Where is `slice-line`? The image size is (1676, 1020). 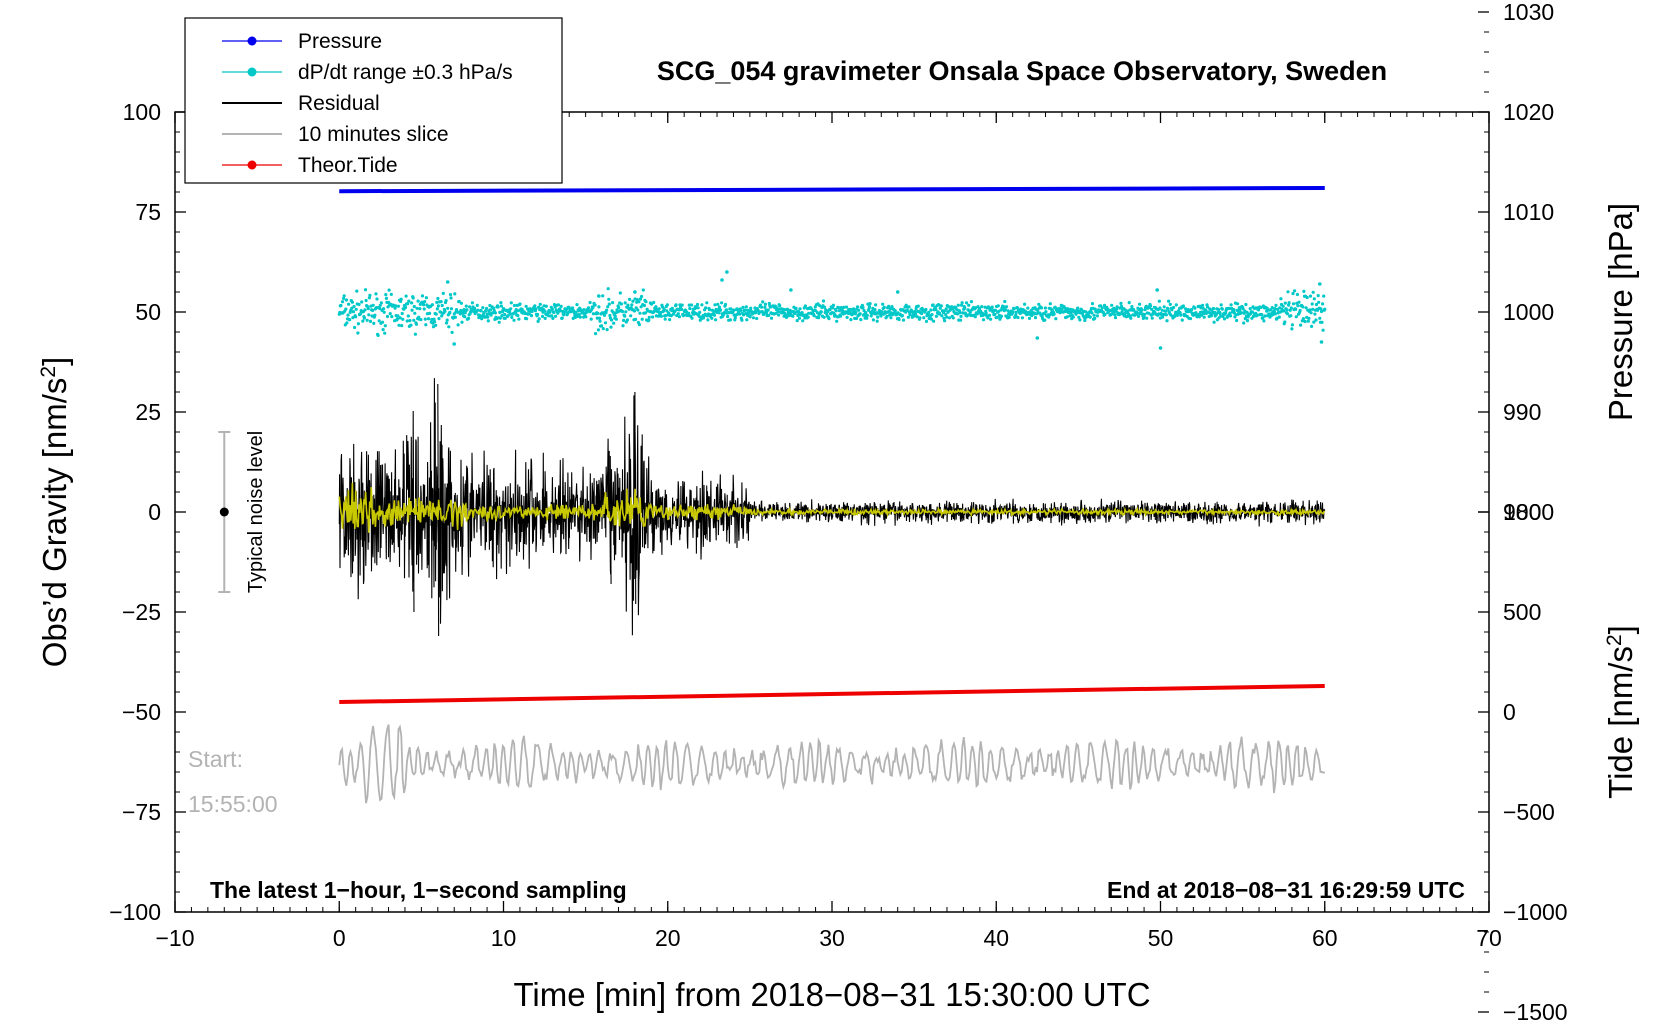
slice-line is located at coordinates (832, 764).